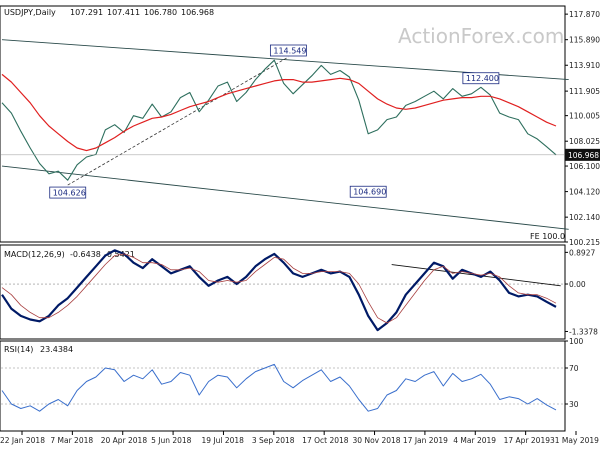 This screenshot has height=450, width=600. What do you see at coordinates (222, 440) in the screenshot?
I see `x-tick-label: 19 Jul 2018` at bounding box center [222, 440].